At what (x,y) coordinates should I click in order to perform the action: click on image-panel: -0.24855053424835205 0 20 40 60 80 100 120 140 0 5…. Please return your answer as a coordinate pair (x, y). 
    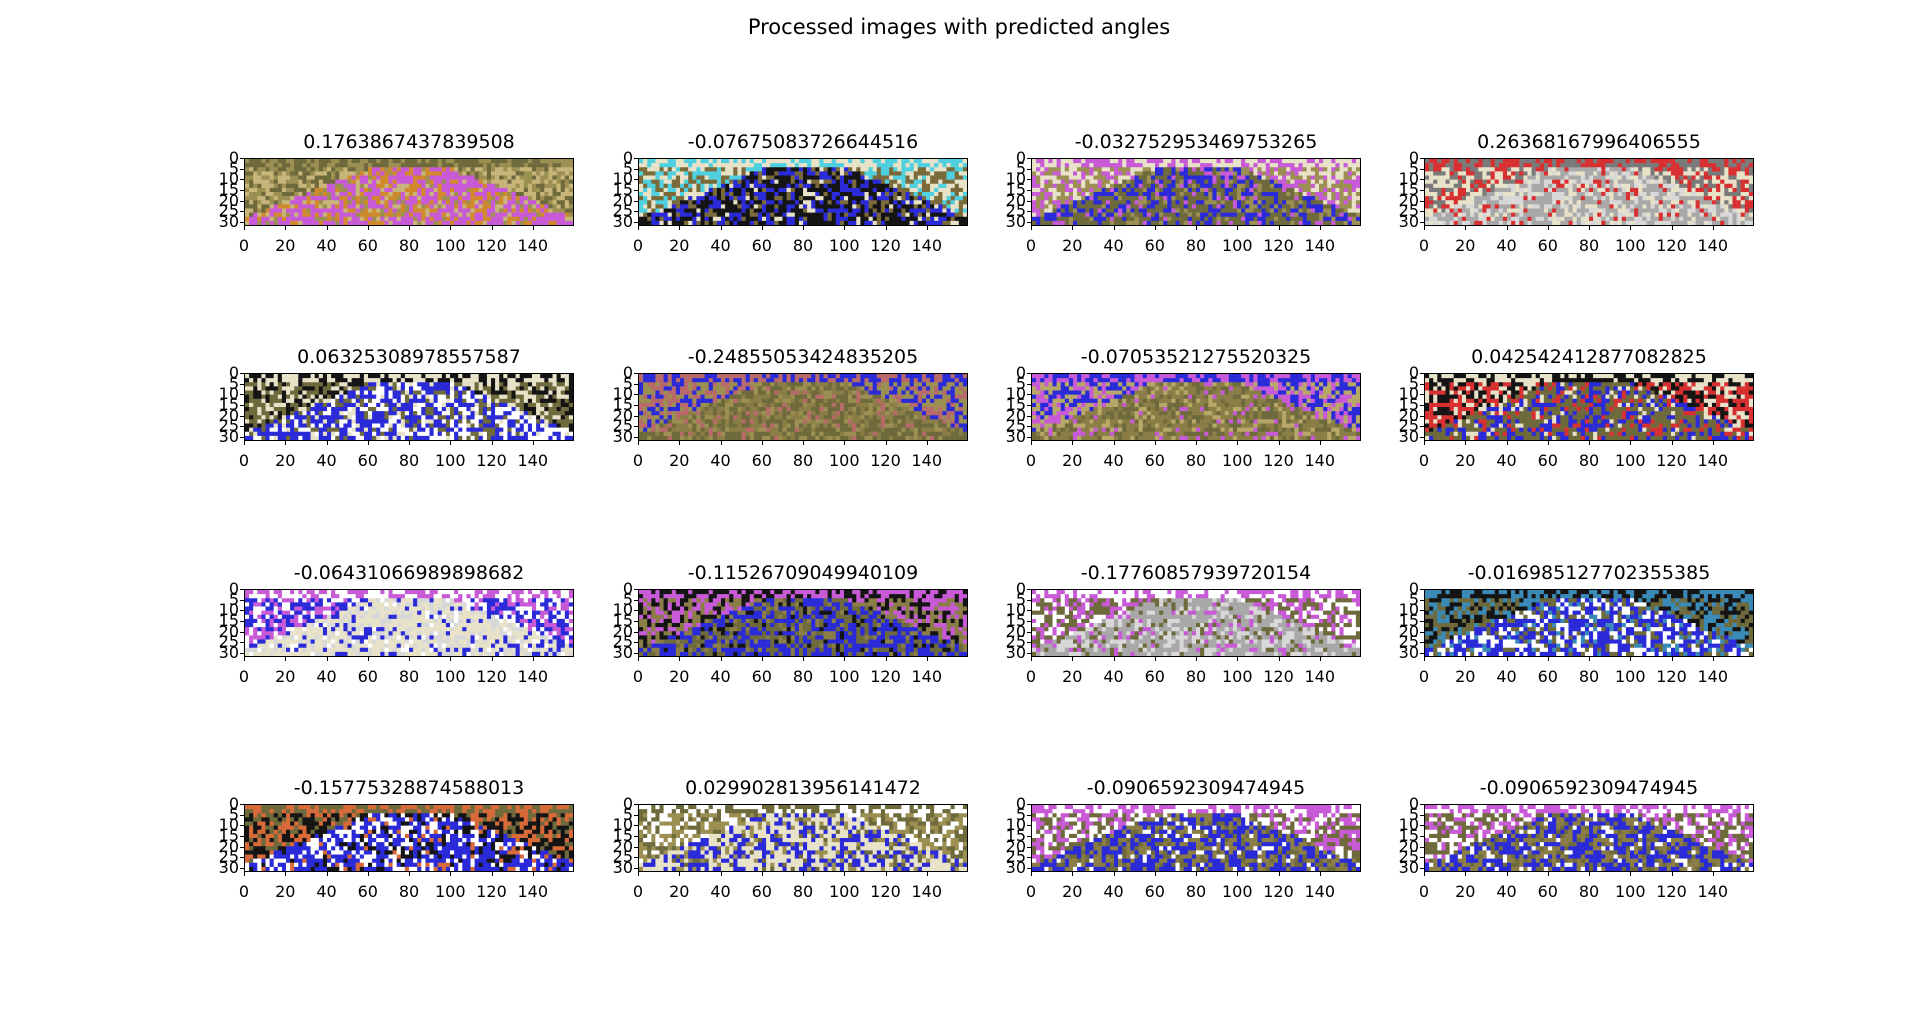
    Looking at the image, I should click on (790, 408).